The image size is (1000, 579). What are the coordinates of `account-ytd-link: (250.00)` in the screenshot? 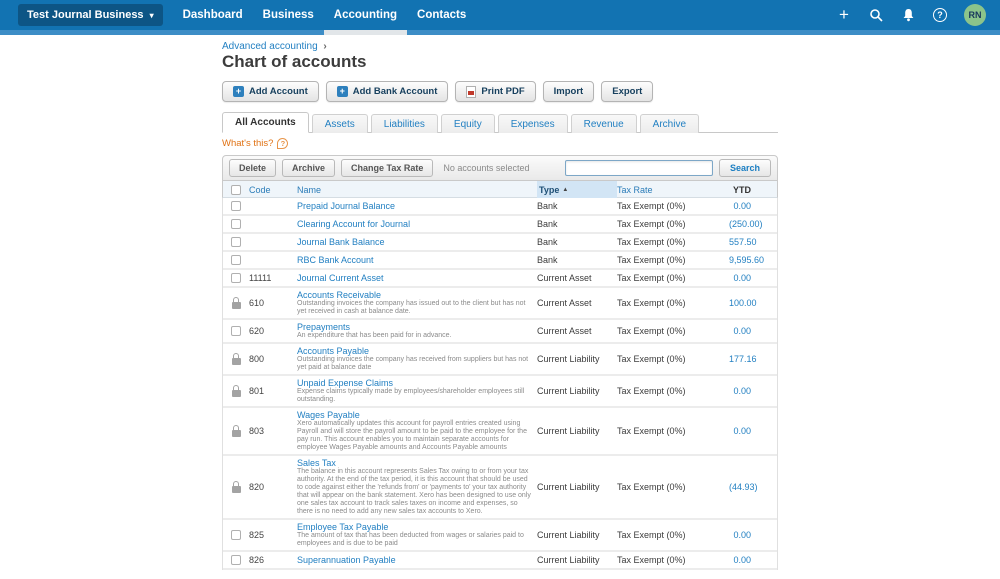 It's located at (746, 224).